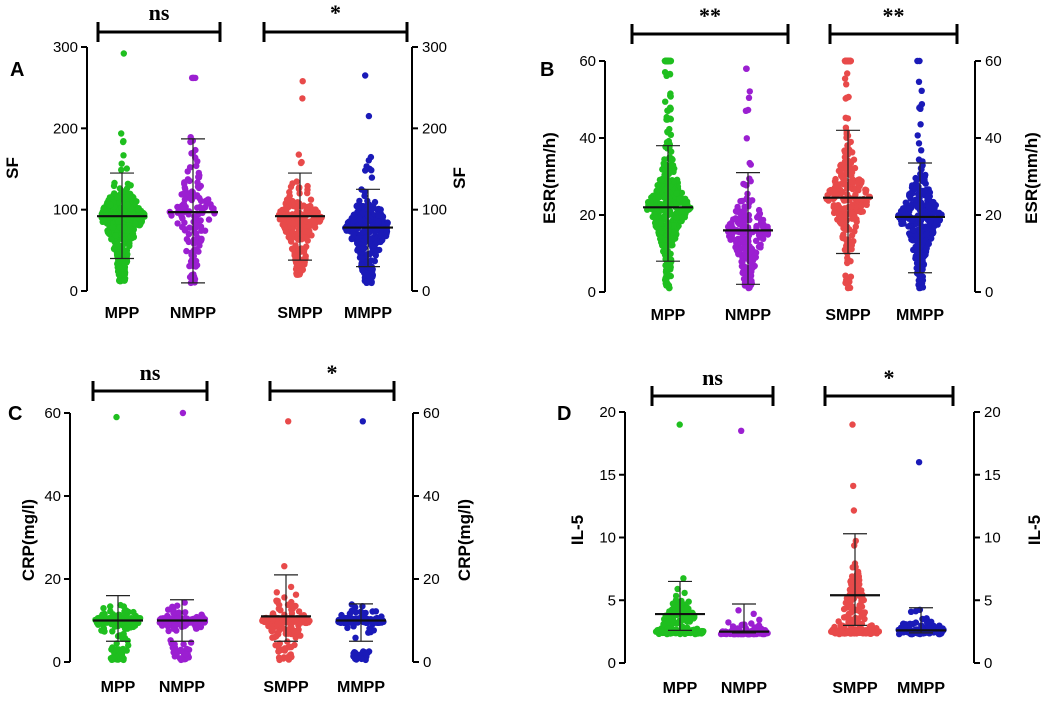  I want to click on y-tick-label-right: 60, so click(993, 61).